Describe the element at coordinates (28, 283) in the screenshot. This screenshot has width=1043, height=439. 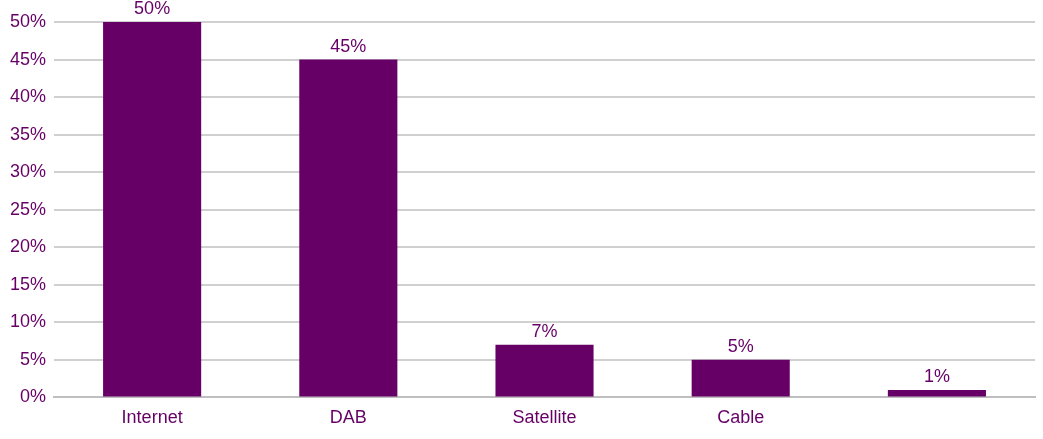
I see `y-tick-label: 15%` at that location.